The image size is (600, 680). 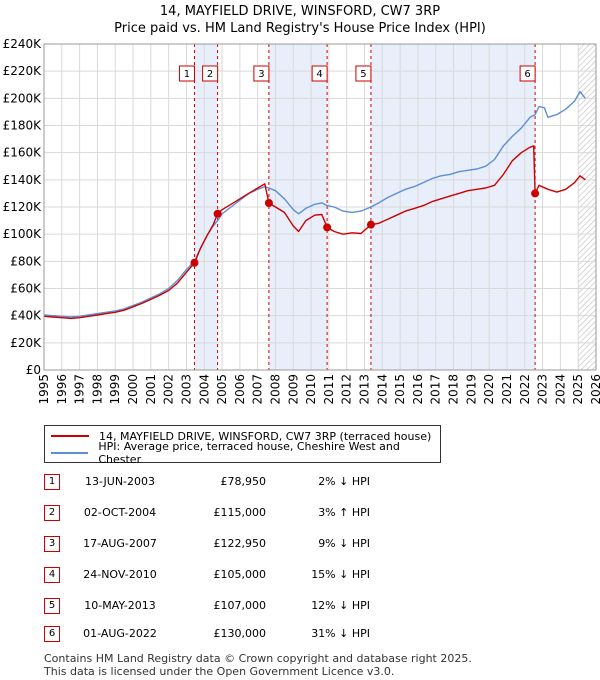 What do you see at coordinates (240, 574) in the screenshot?
I see `sale-price: £105,000` at bounding box center [240, 574].